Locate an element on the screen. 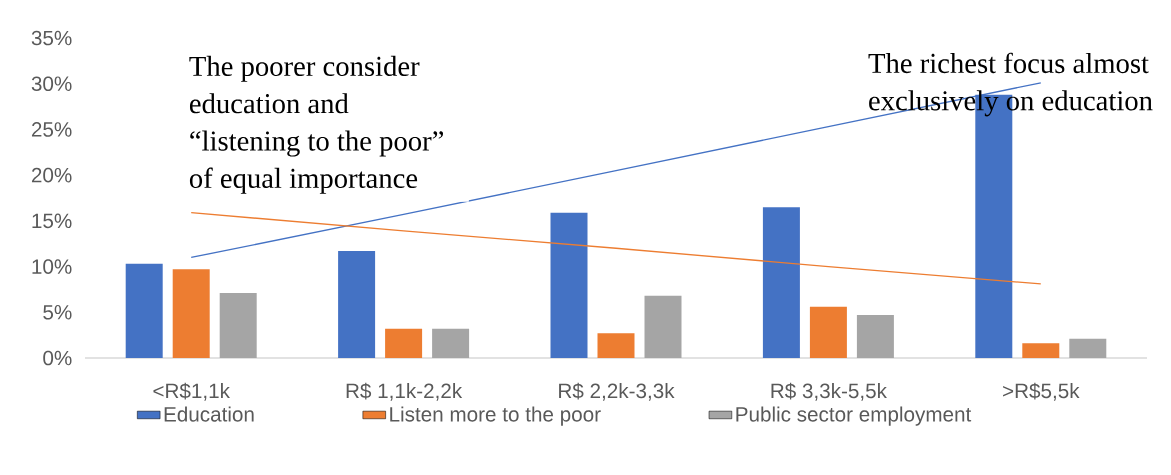 The width and height of the screenshot is (1171, 475). annotation: The poorer consider education and “listening to the poor” of equal importance is located at coordinates (316, 124).